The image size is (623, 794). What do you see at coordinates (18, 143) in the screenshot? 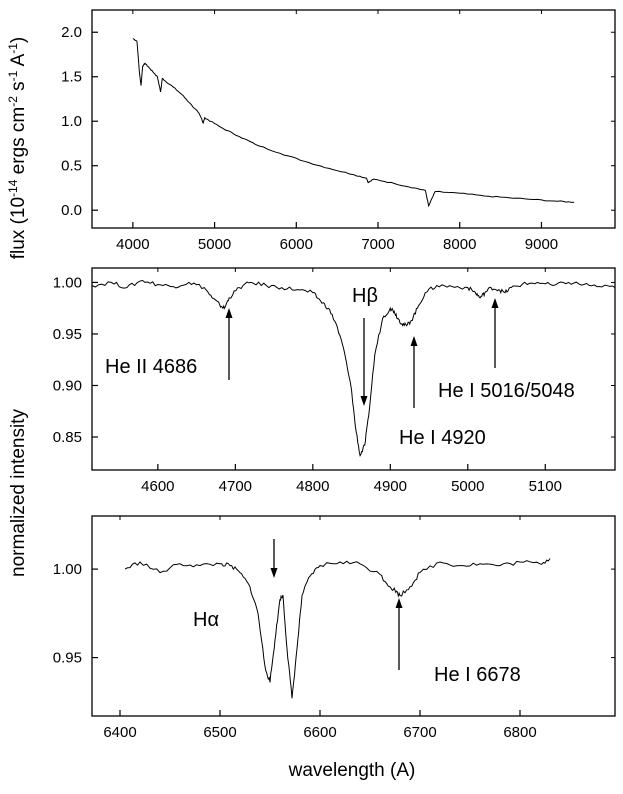
I see `ylabel-part: ergs cm` at bounding box center [18, 143].